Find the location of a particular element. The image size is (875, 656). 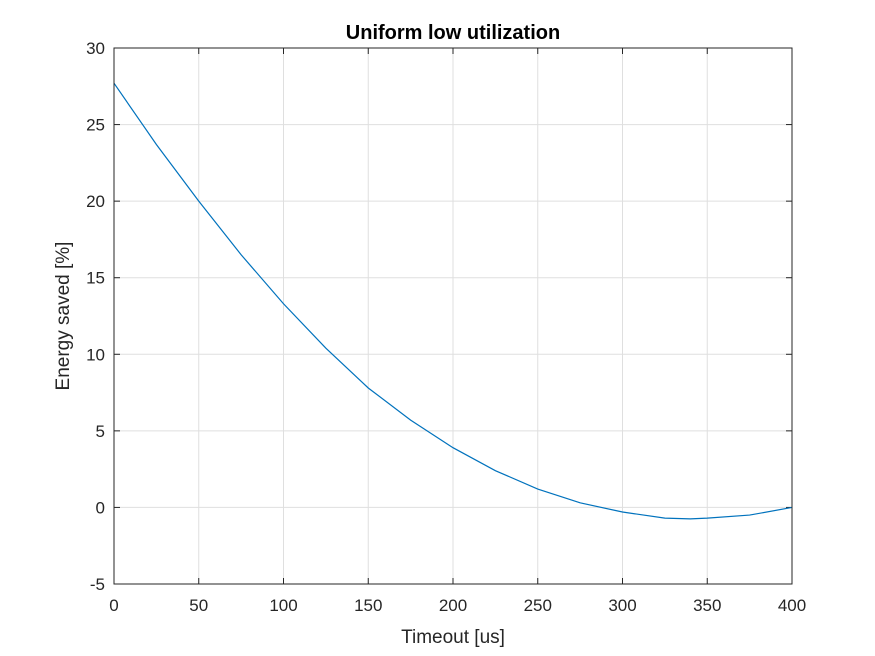

x-tick-label: 0 is located at coordinates (113, 605).